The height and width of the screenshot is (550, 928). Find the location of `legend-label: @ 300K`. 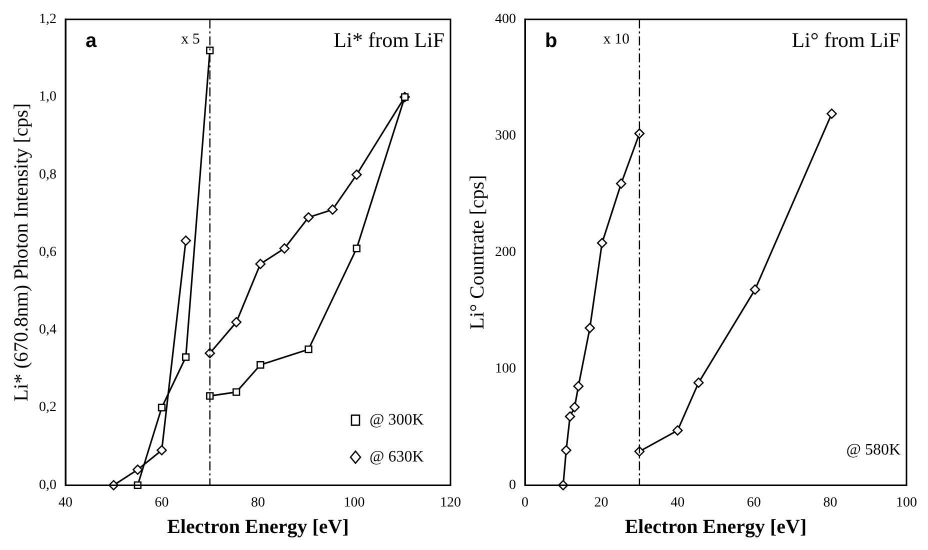

legend-label: @ 300K is located at coordinates (397, 419).